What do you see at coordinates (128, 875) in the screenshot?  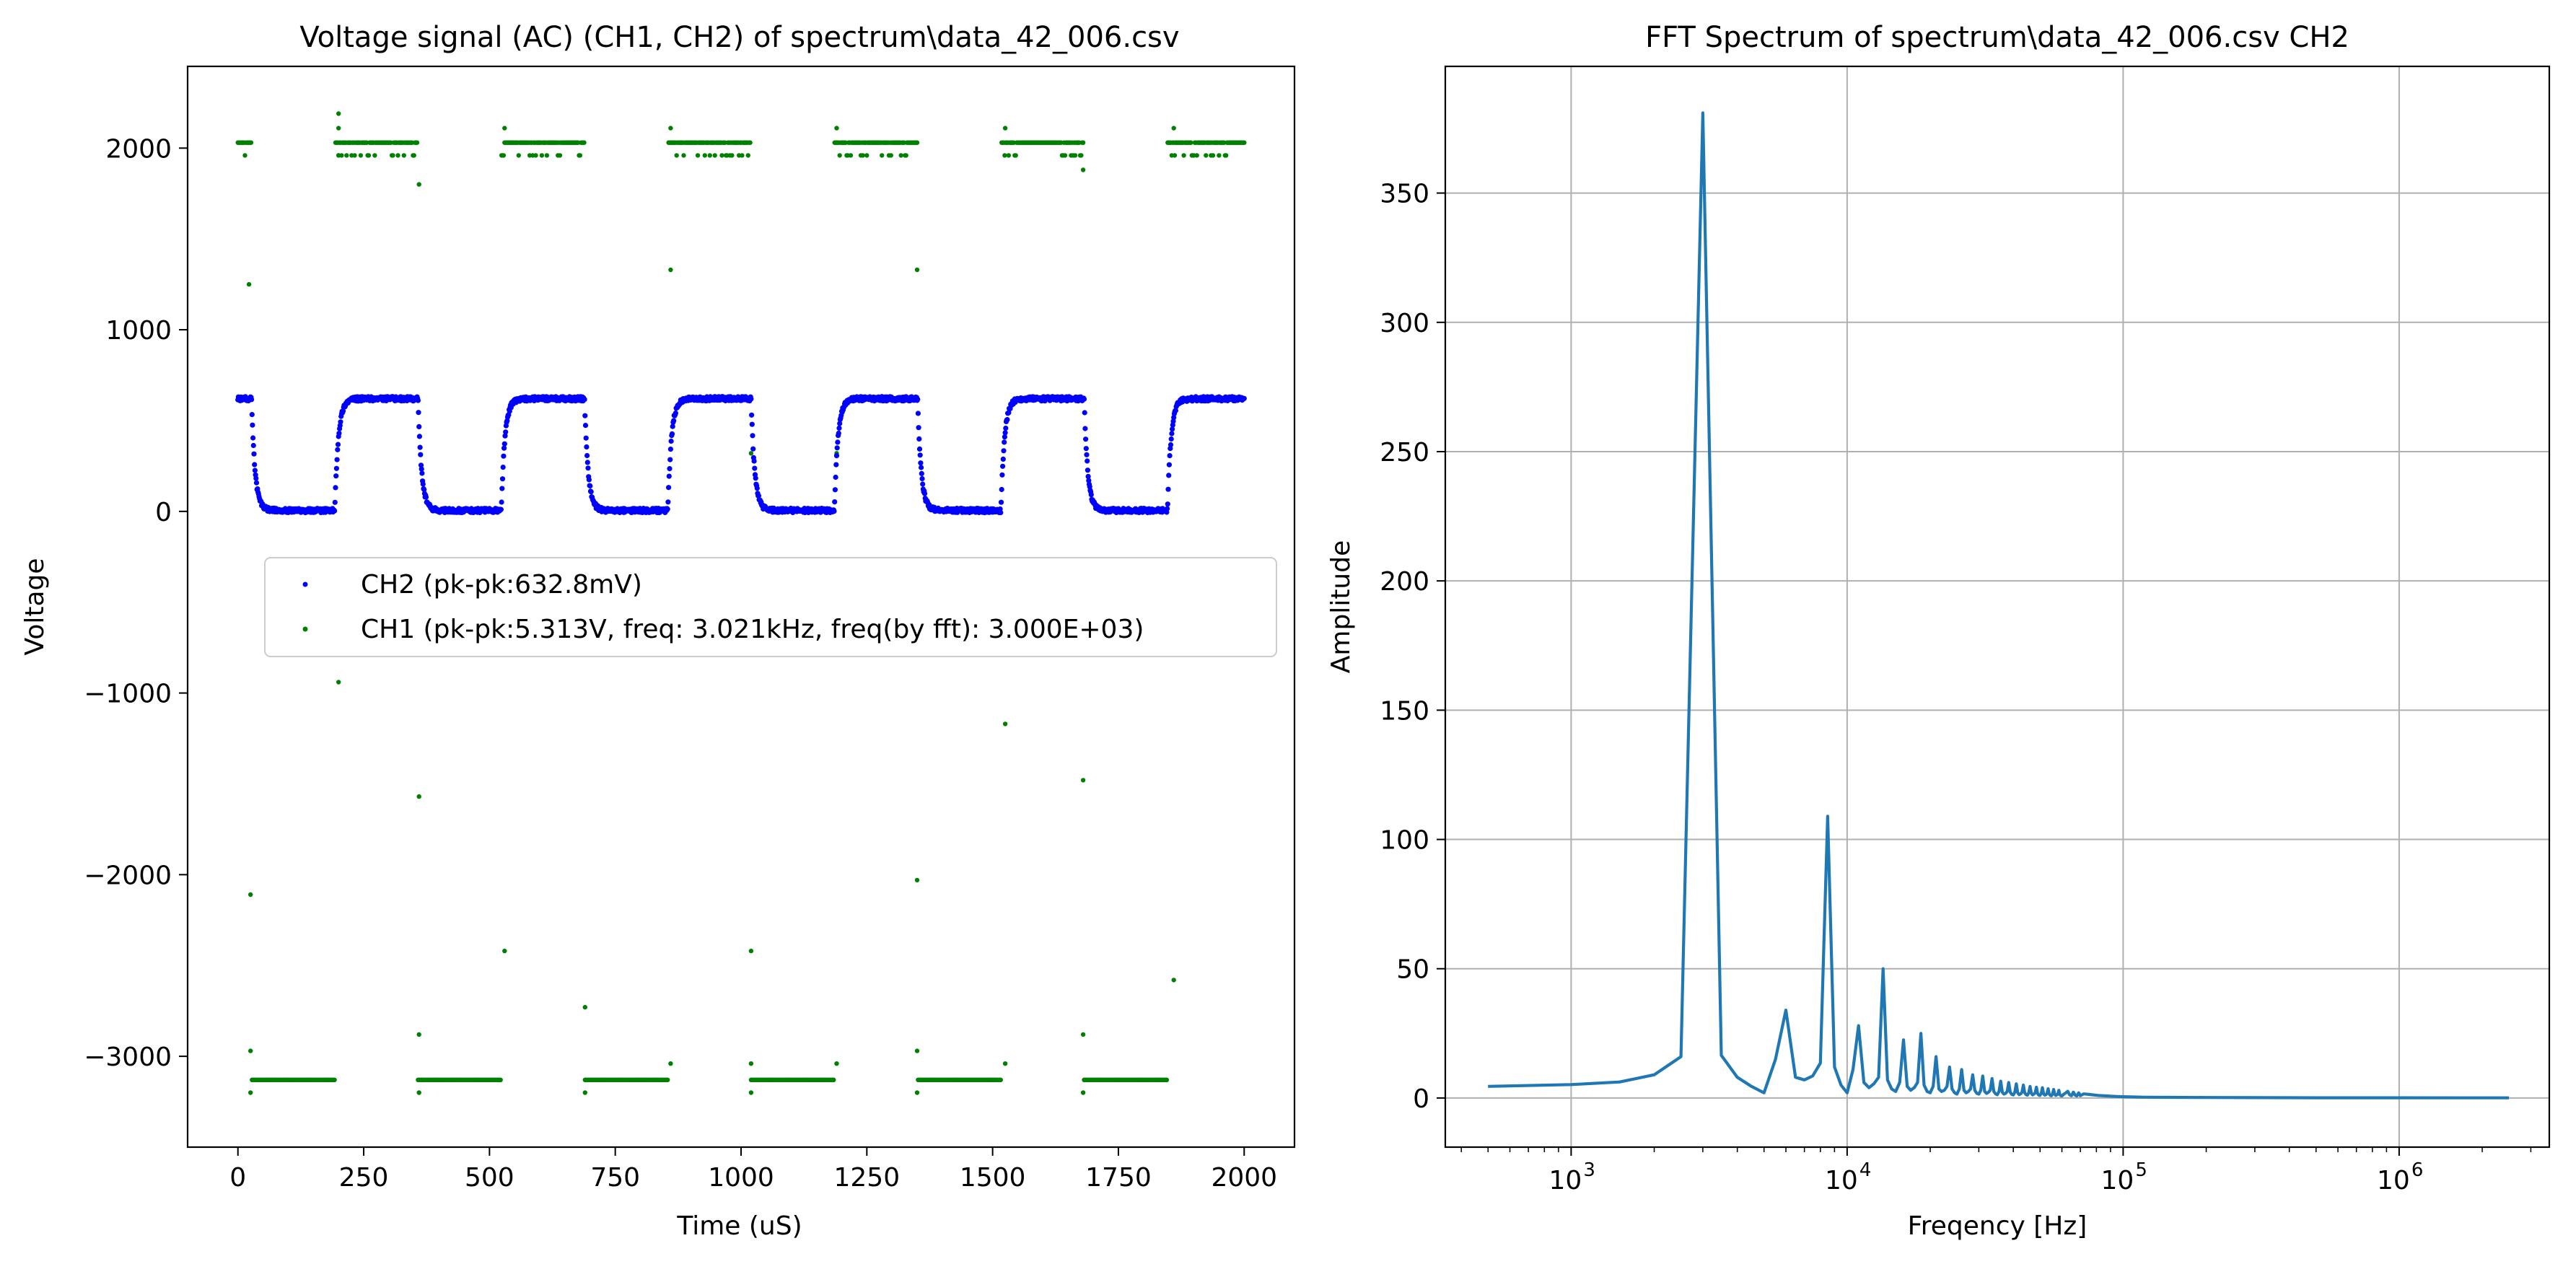 I see `y-tick-label: −2000` at bounding box center [128, 875].